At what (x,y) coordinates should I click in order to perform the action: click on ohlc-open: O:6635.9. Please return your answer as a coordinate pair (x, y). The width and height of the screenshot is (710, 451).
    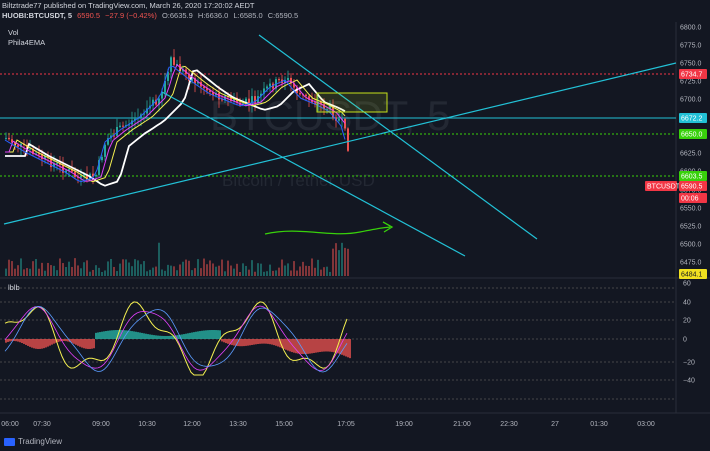
    Looking at the image, I should click on (177, 15).